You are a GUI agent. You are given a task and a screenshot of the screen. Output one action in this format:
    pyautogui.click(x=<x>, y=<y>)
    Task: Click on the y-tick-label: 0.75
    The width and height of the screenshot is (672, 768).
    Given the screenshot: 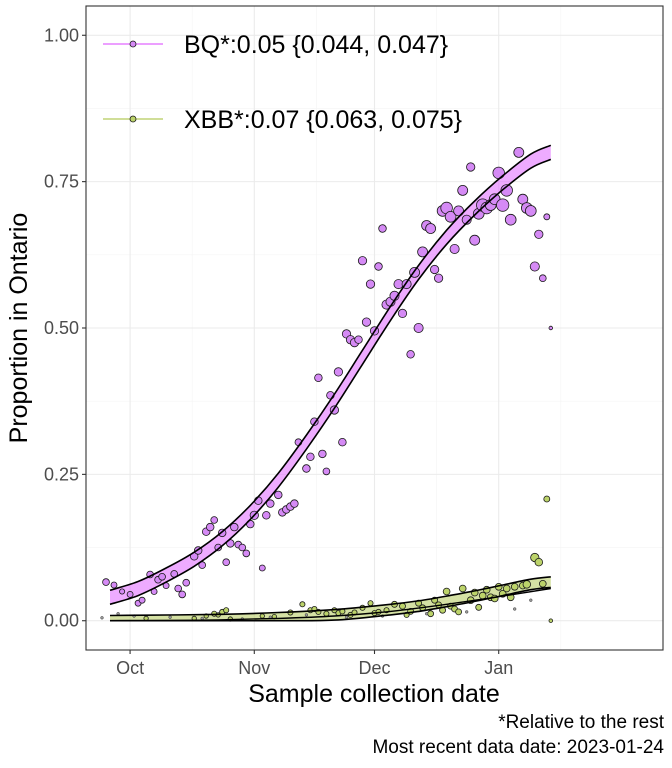 What is the action you would take?
    pyautogui.click(x=61, y=182)
    